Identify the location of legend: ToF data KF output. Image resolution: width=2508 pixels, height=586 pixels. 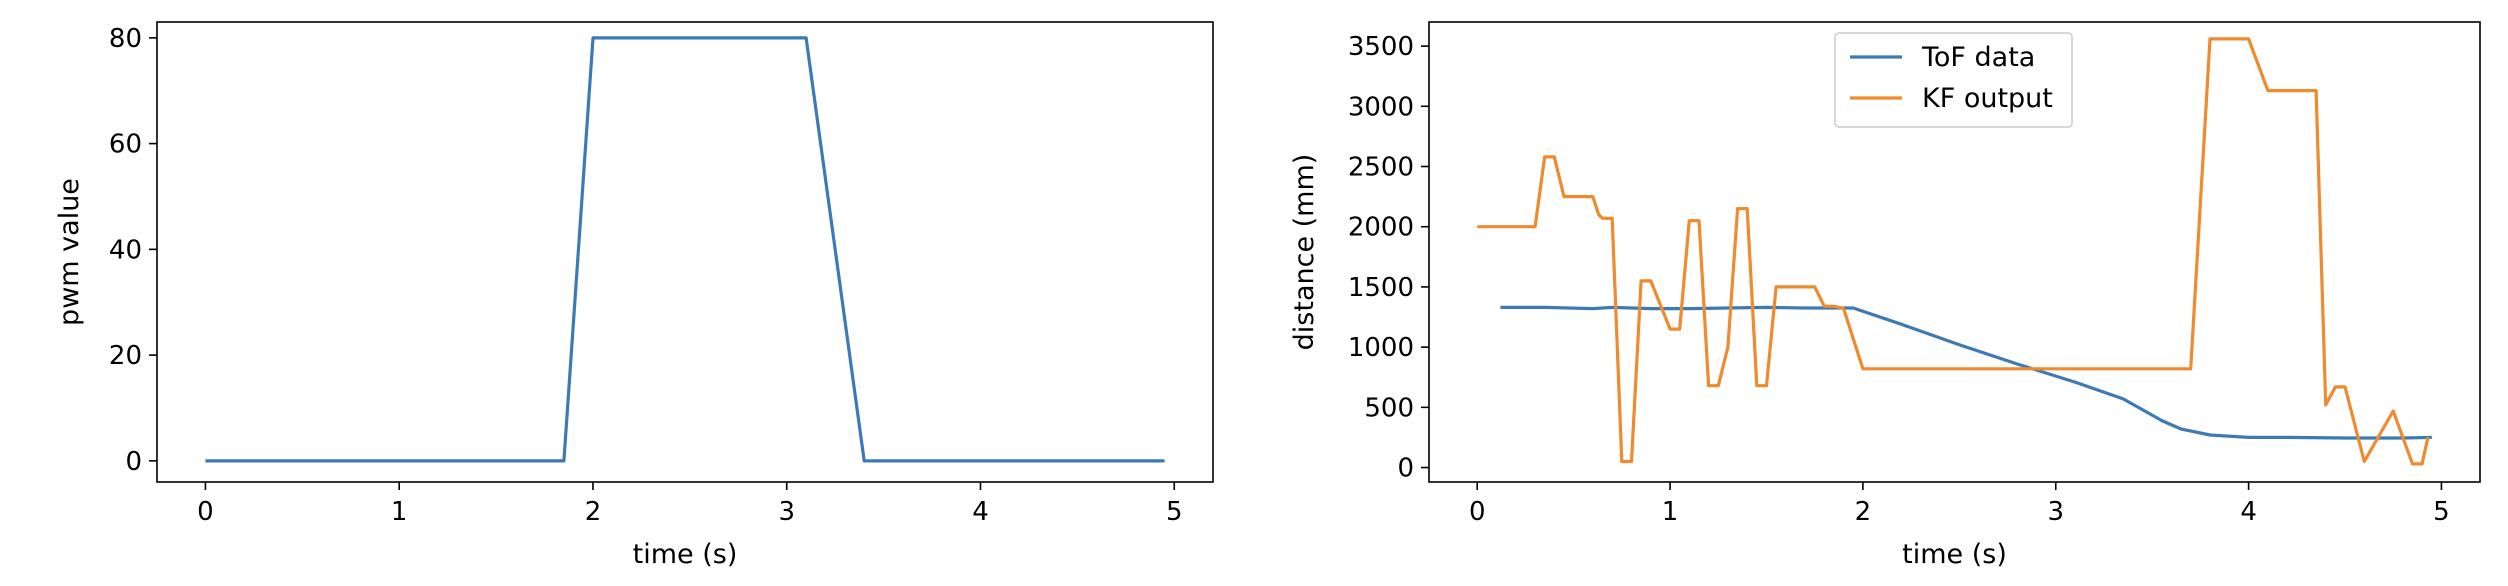
(1953, 80).